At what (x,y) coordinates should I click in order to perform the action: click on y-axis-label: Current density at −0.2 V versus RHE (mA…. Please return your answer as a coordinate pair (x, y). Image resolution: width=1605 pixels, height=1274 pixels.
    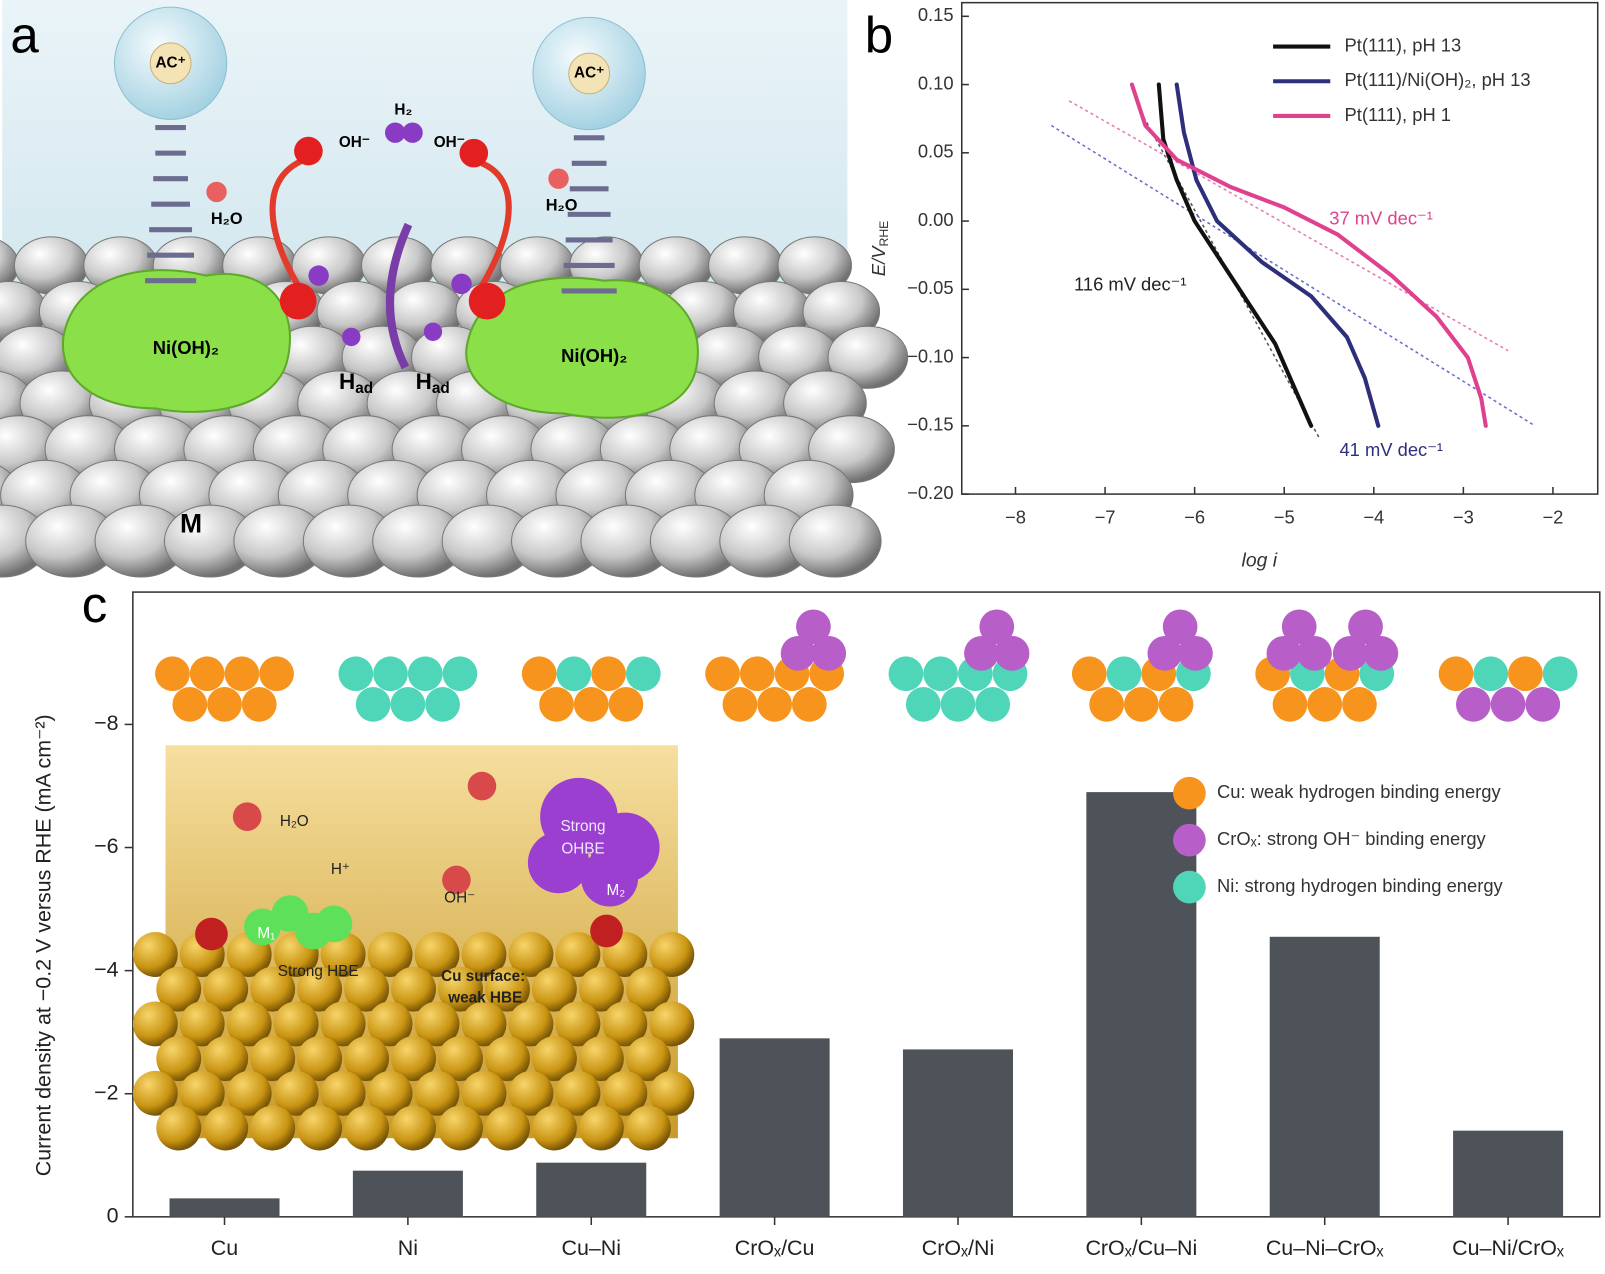
    Looking at the image, I should click on (44, 945).